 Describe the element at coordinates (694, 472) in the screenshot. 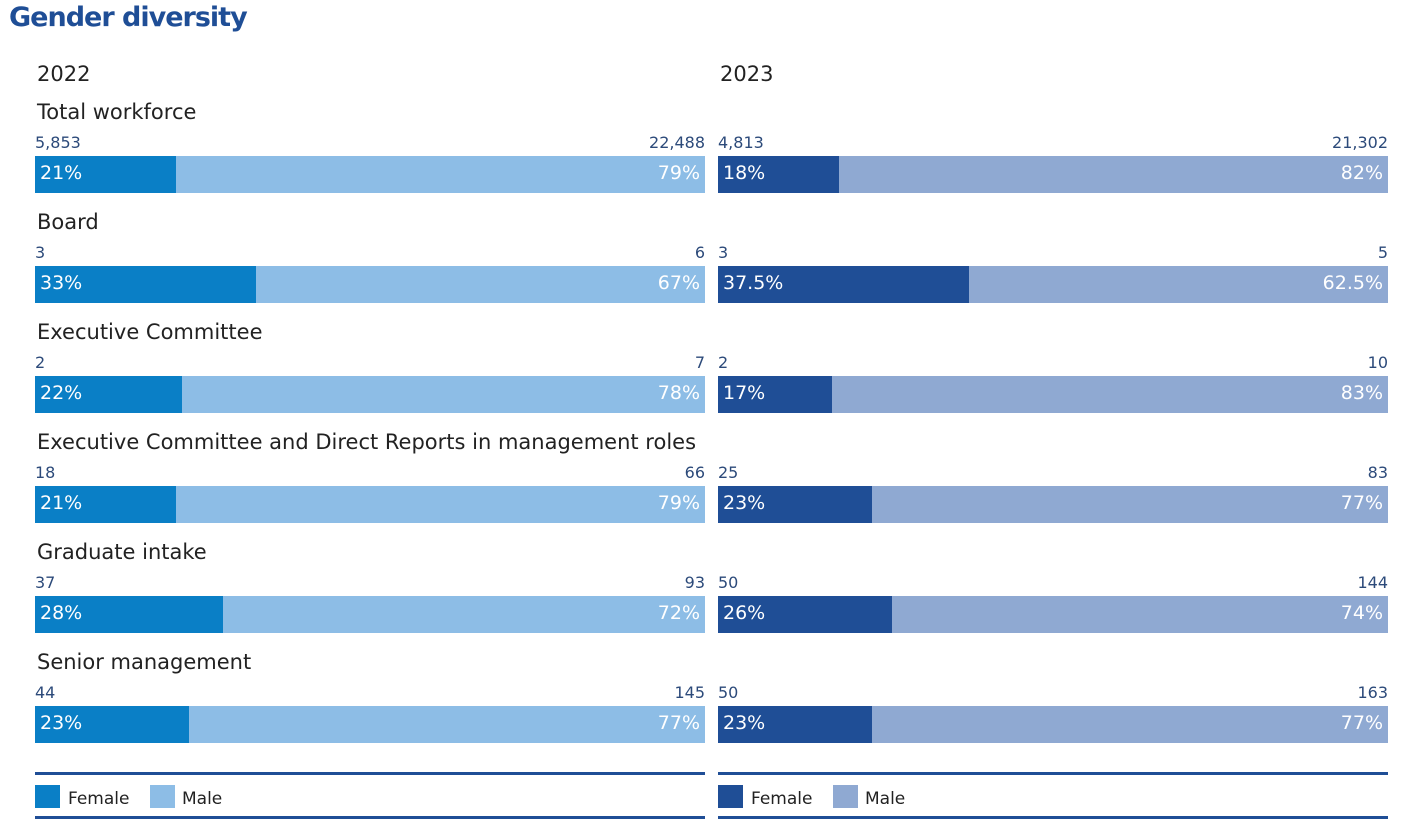

I see `male-count-label: 66` at that location.